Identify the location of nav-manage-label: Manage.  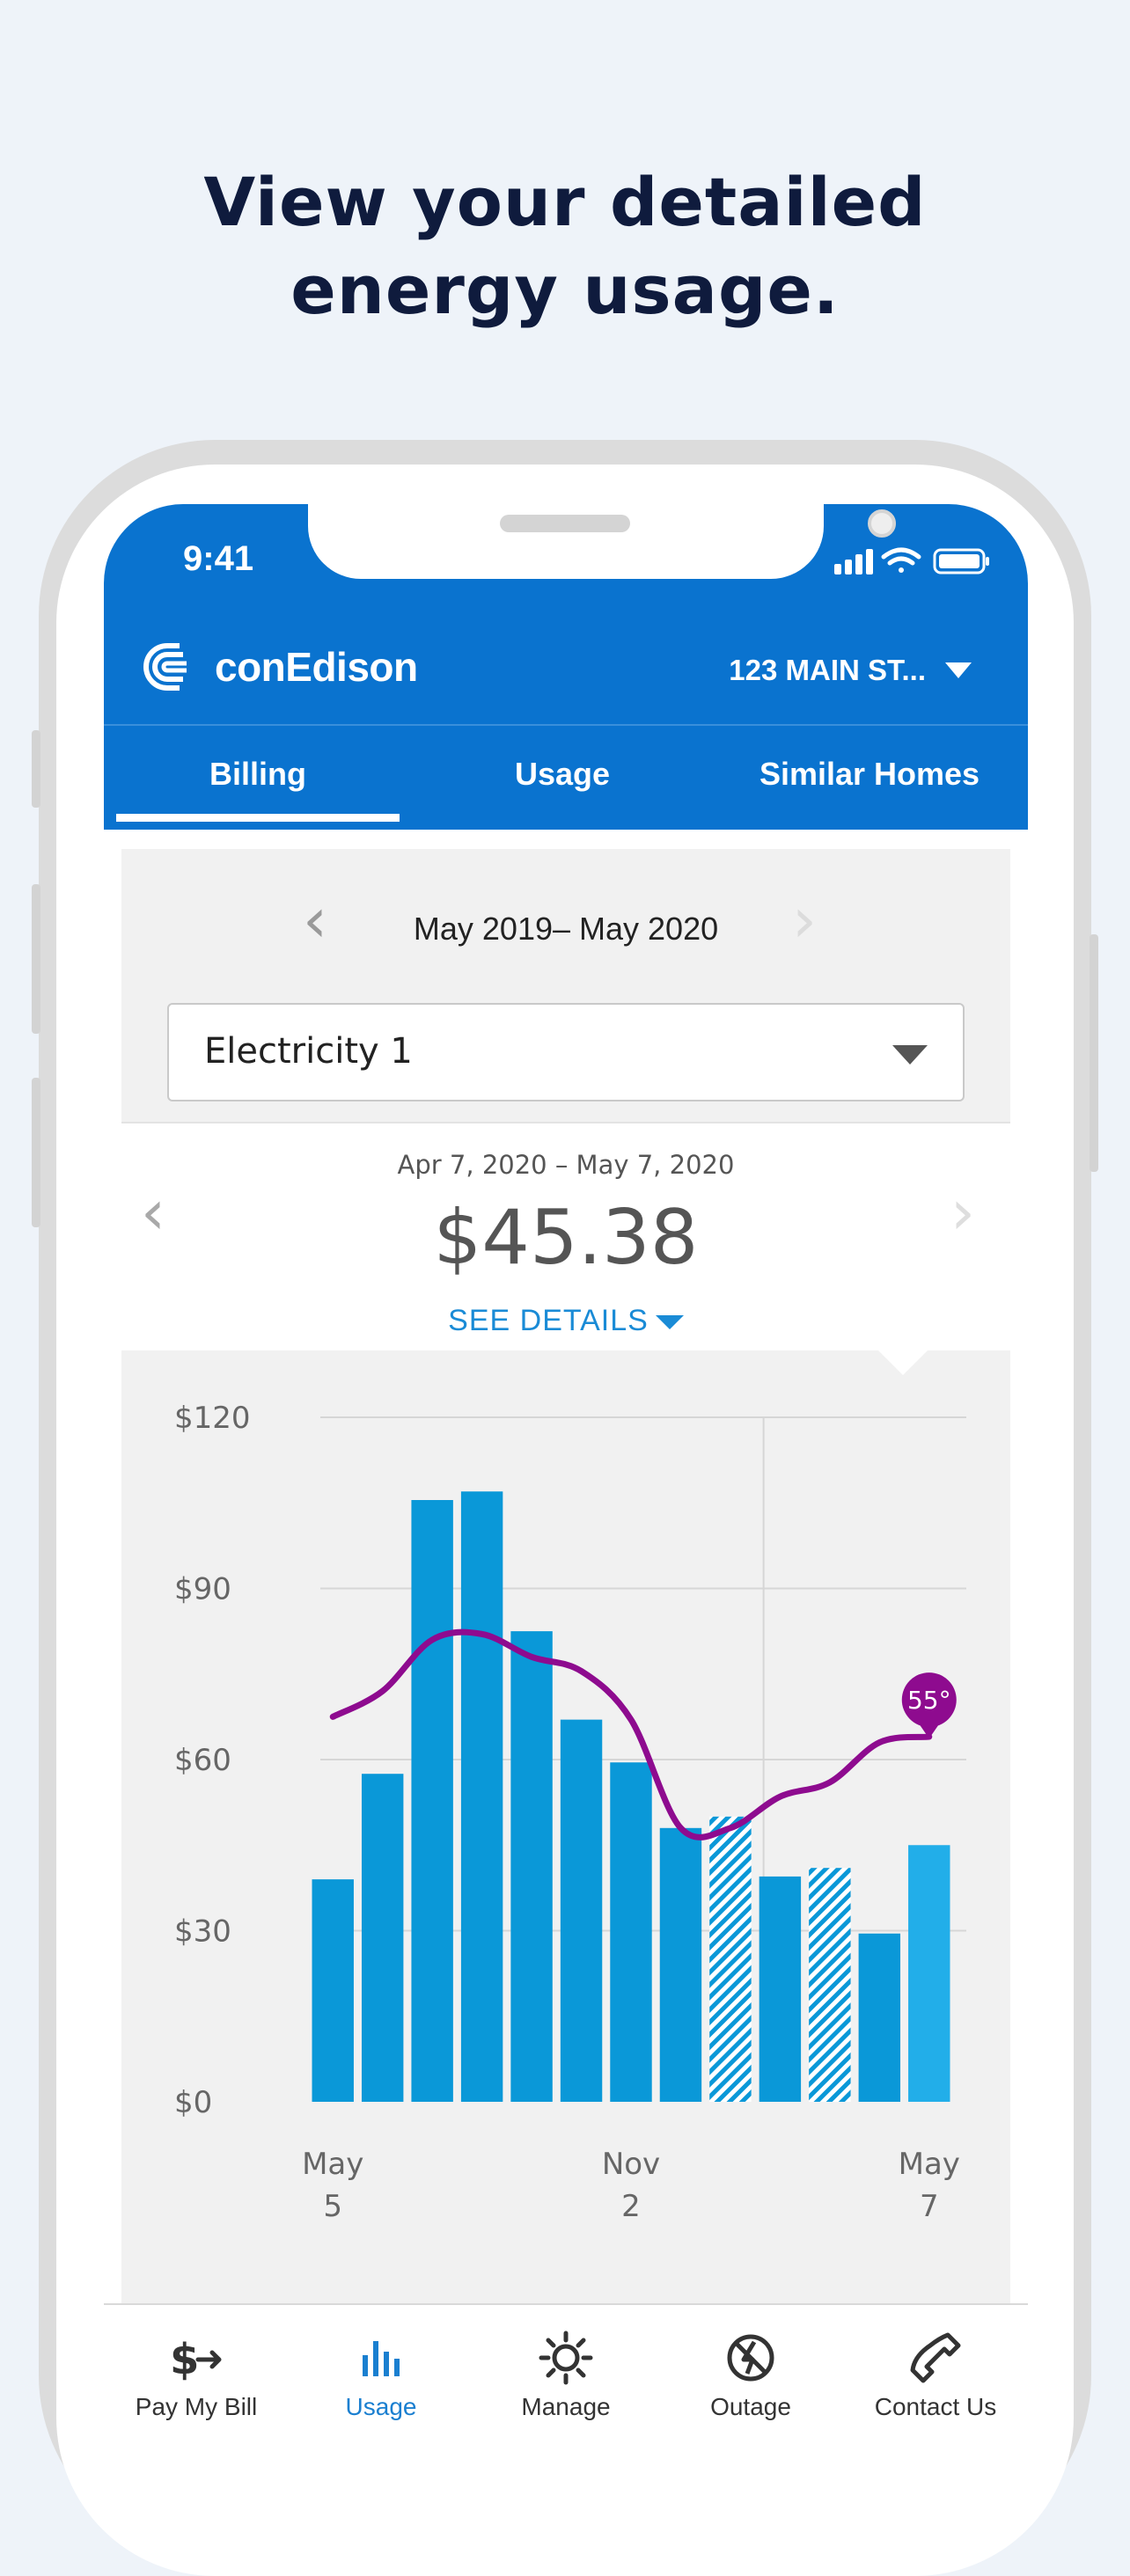
(566, 2406).